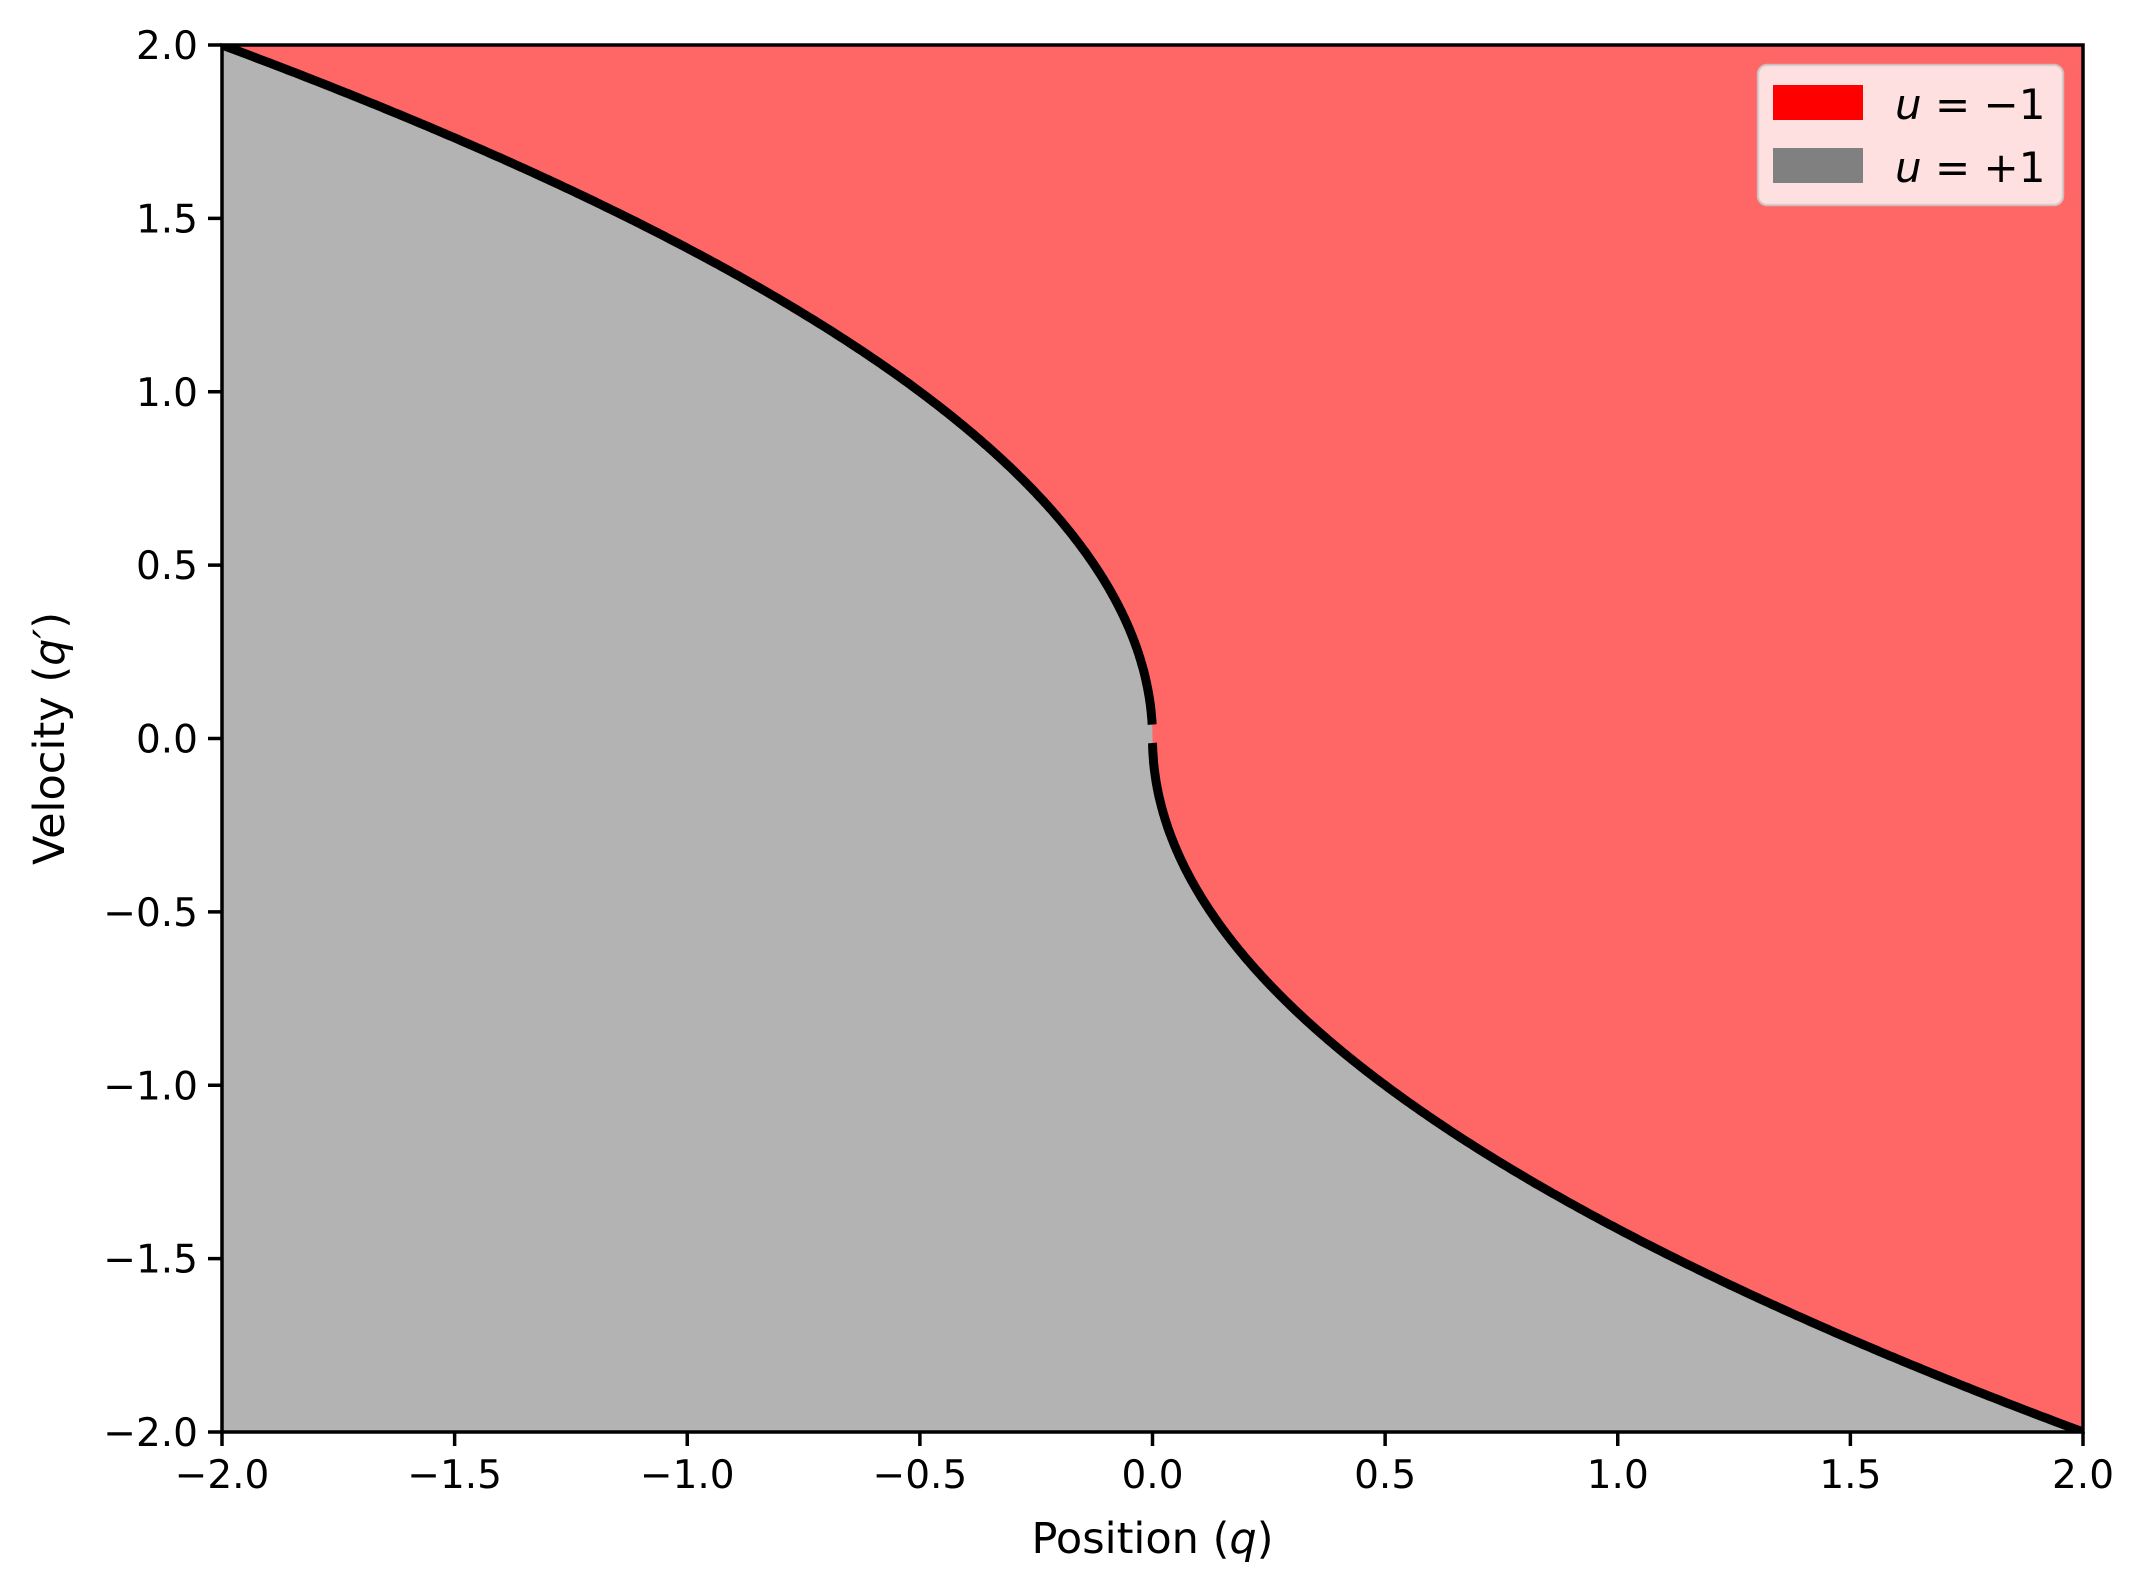 This screenshot has height=1596, width=2146. Describe the element at coordinates (50, 620) in the screenshot. I see `y-axis-label-suffix: )` at that location.